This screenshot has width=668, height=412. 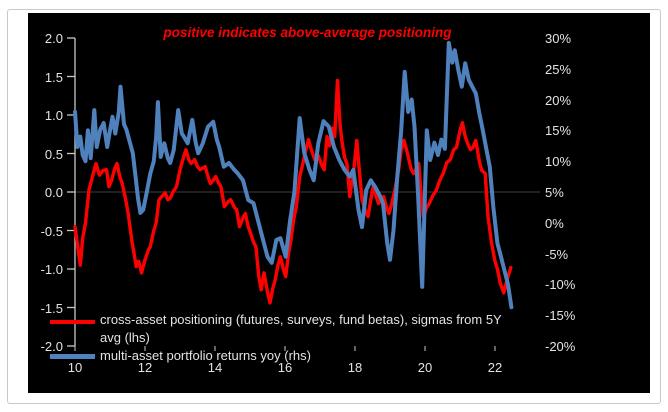 What do you see at coordinates (495, 367) in the screenshot?
I see `x-tick-label: 22` at bounding box center [495, 367].